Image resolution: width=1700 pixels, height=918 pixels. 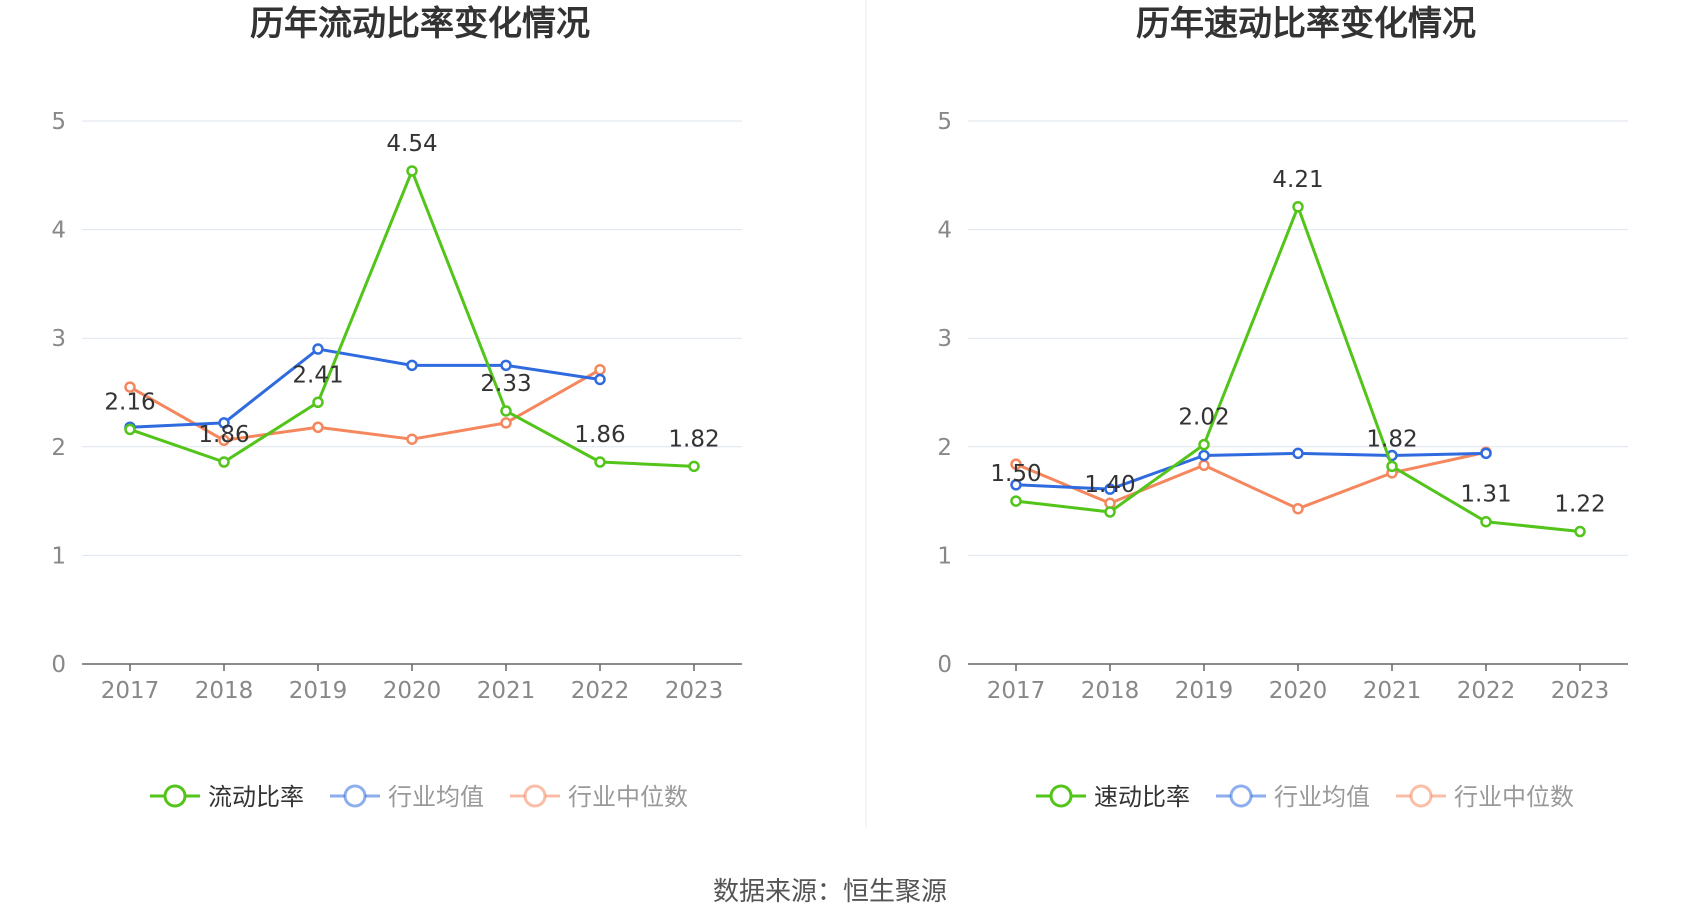 I want to click on chart-title: 历年流动比率变化情况, so click(x=420, y=24).